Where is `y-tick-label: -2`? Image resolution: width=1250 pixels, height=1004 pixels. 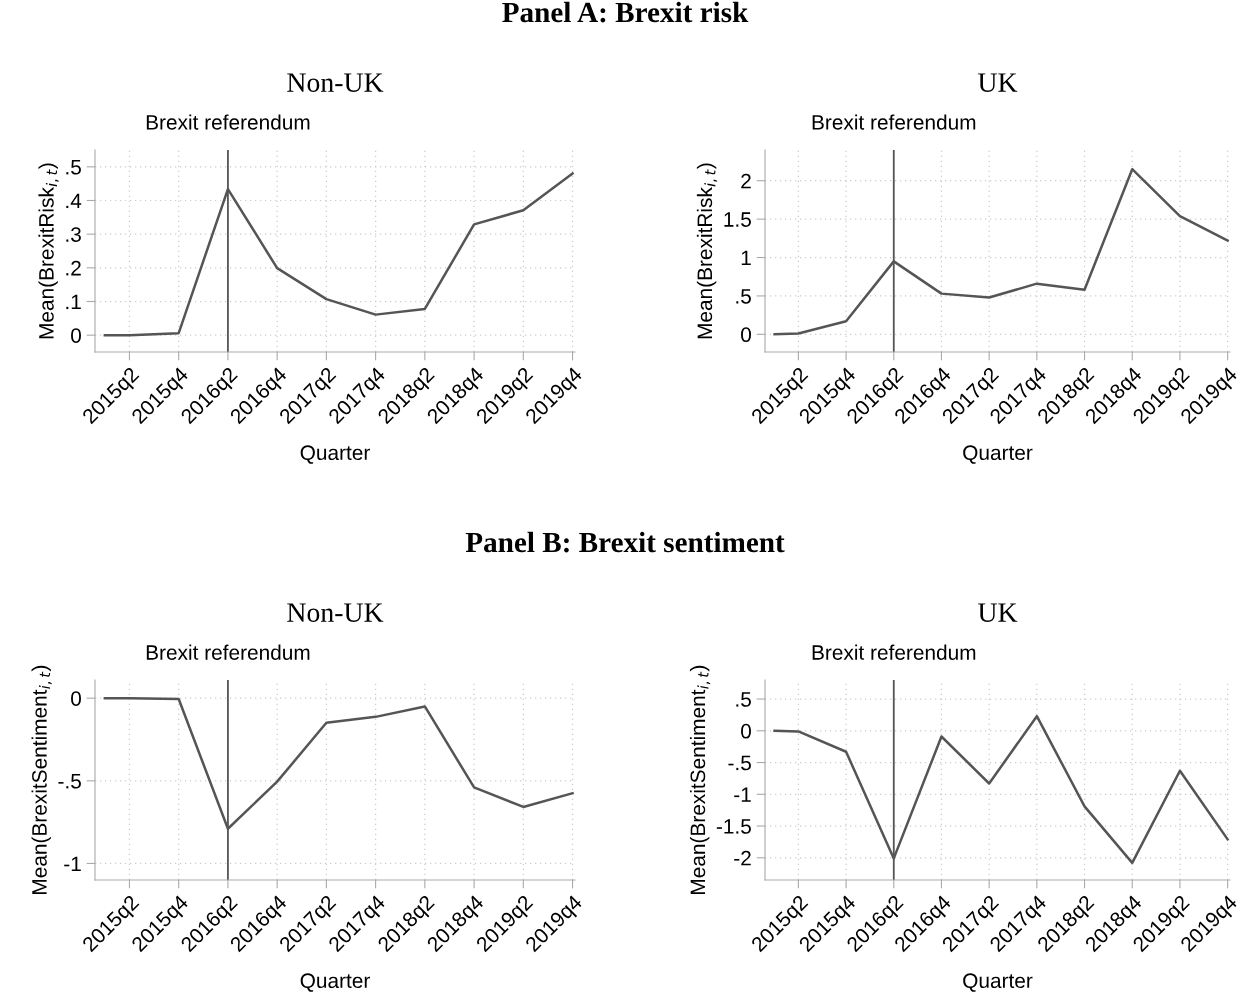 y-tick-label: -2 is located at coordinates (742, 858).